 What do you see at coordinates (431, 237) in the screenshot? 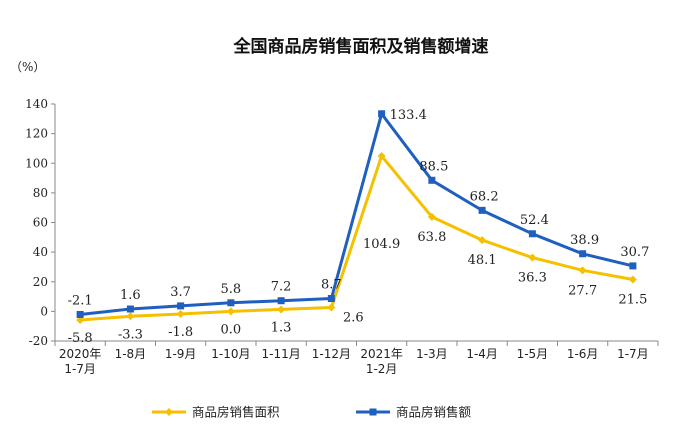
I see `data-label: 63.8` at bounding box center [431, 237].